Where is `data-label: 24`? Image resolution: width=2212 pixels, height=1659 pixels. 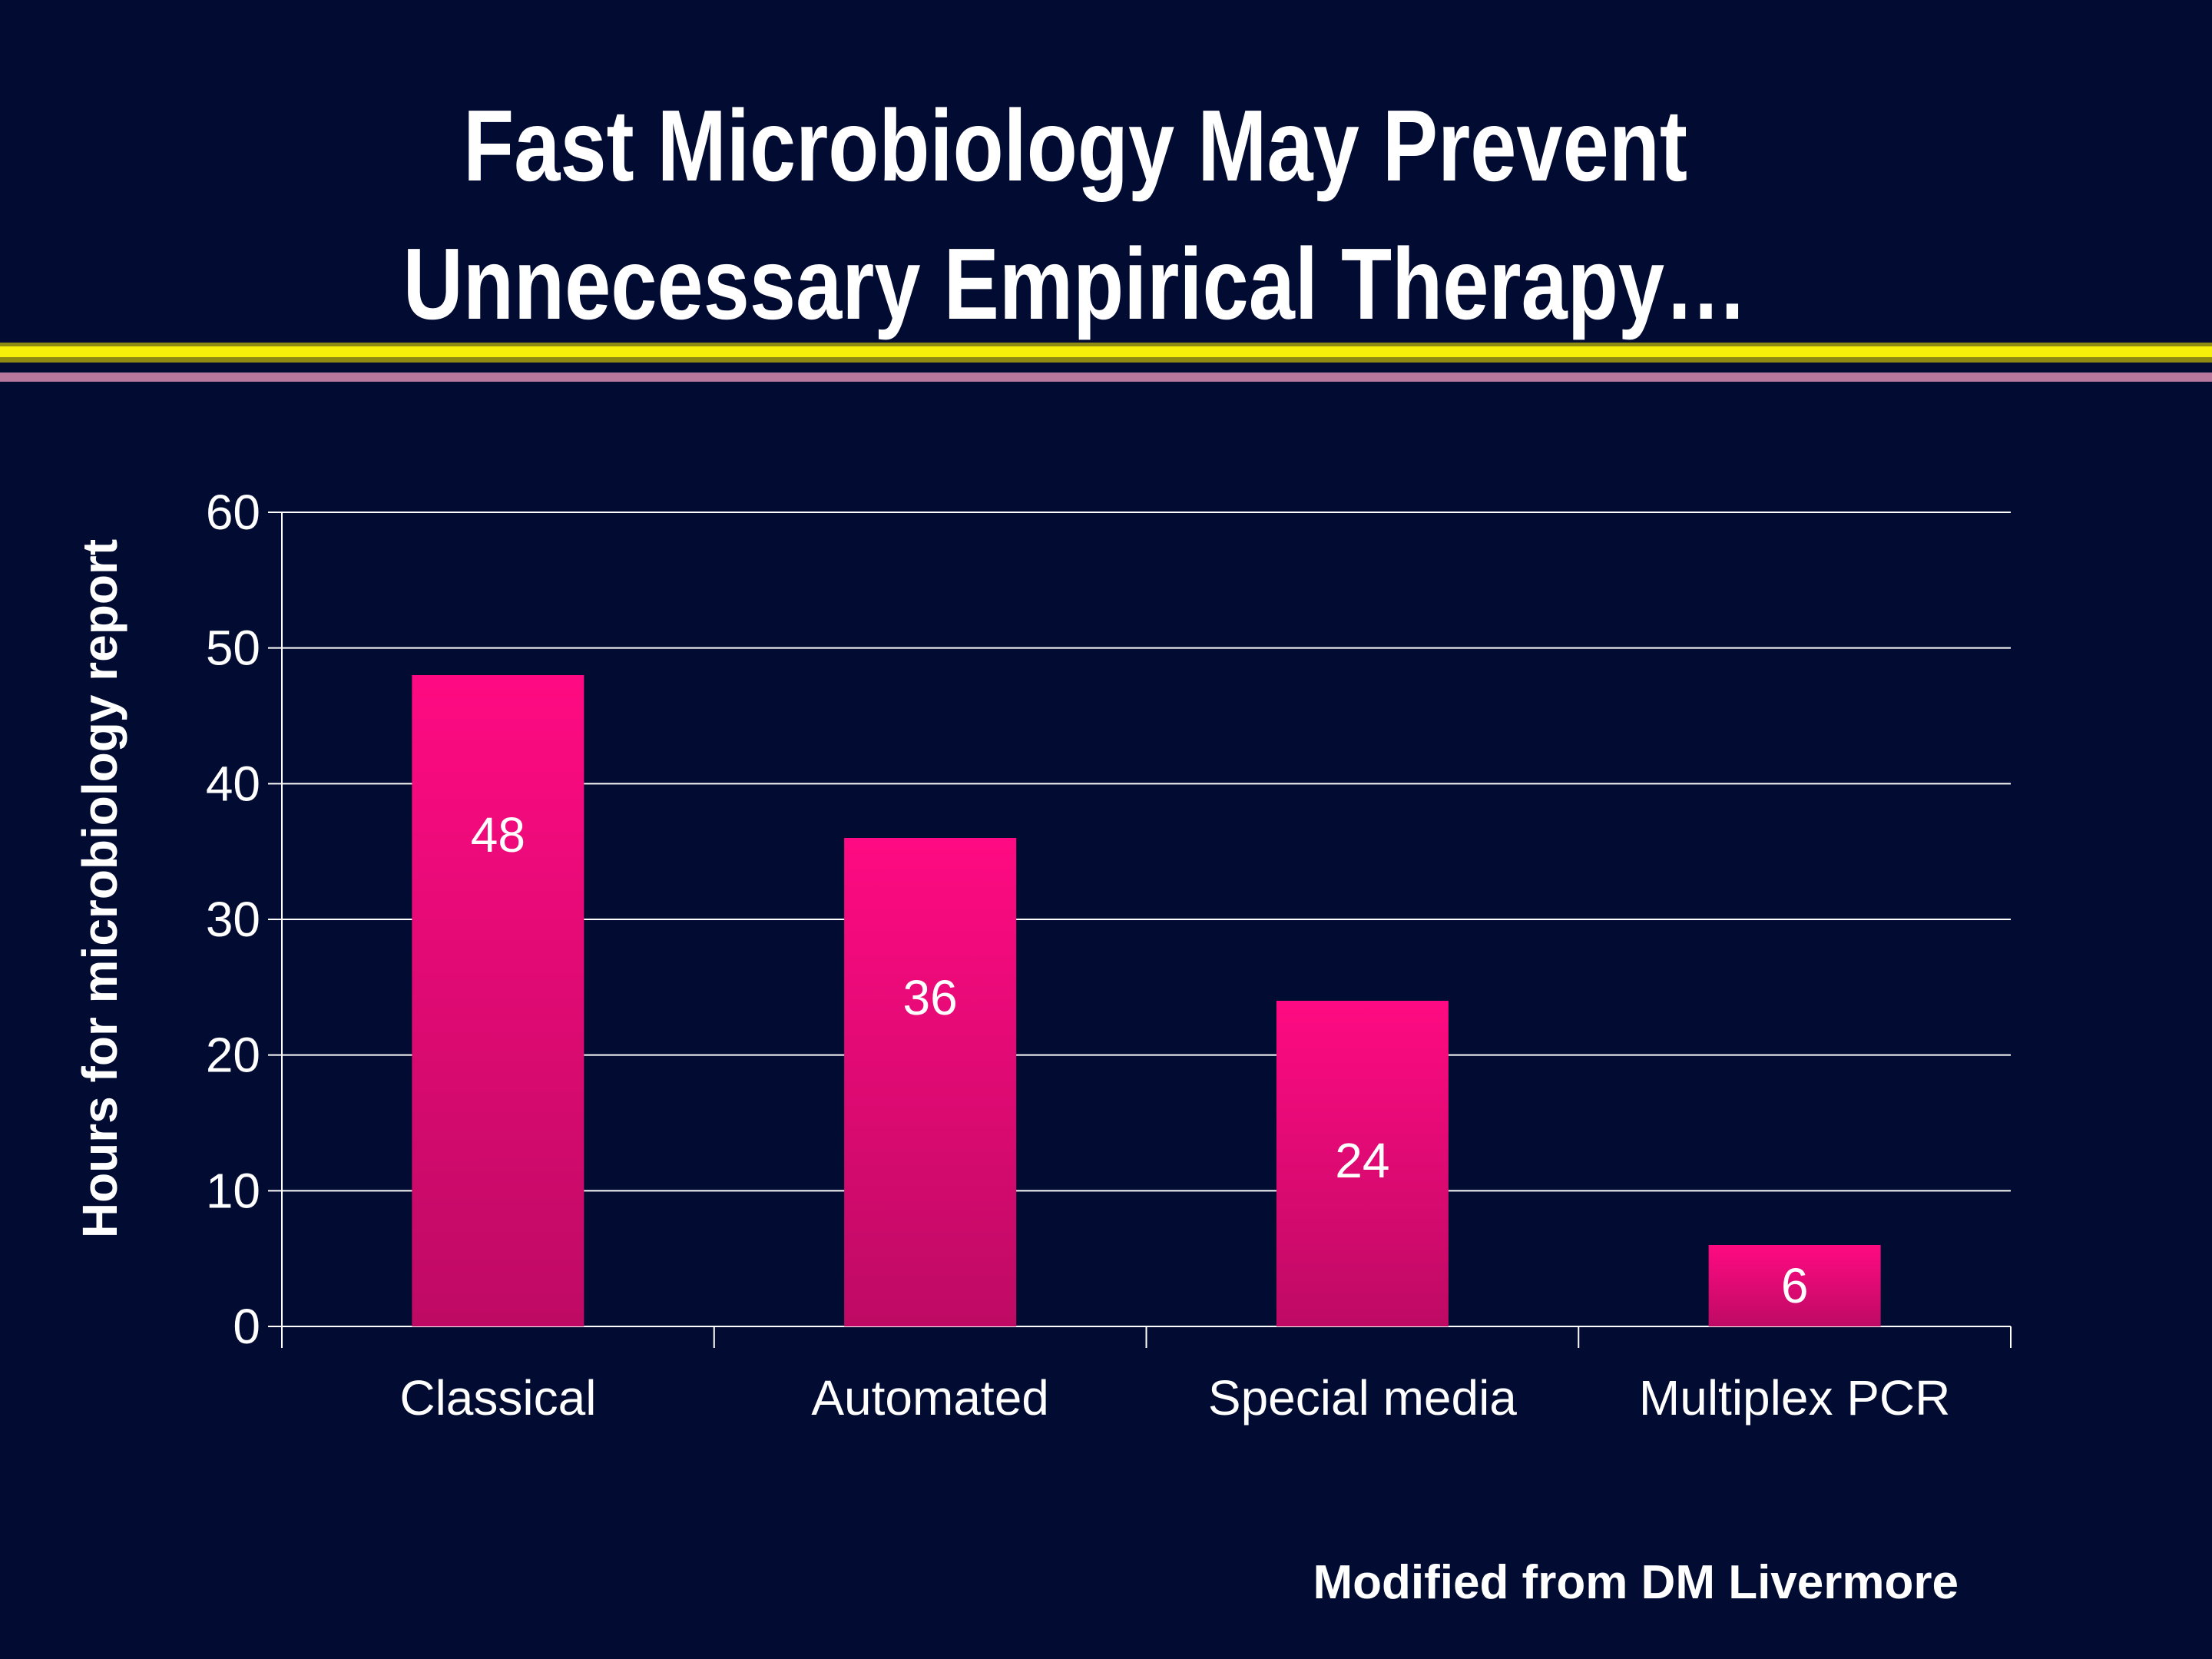
data-label: 24 is located at coordinates (1362, 1161).